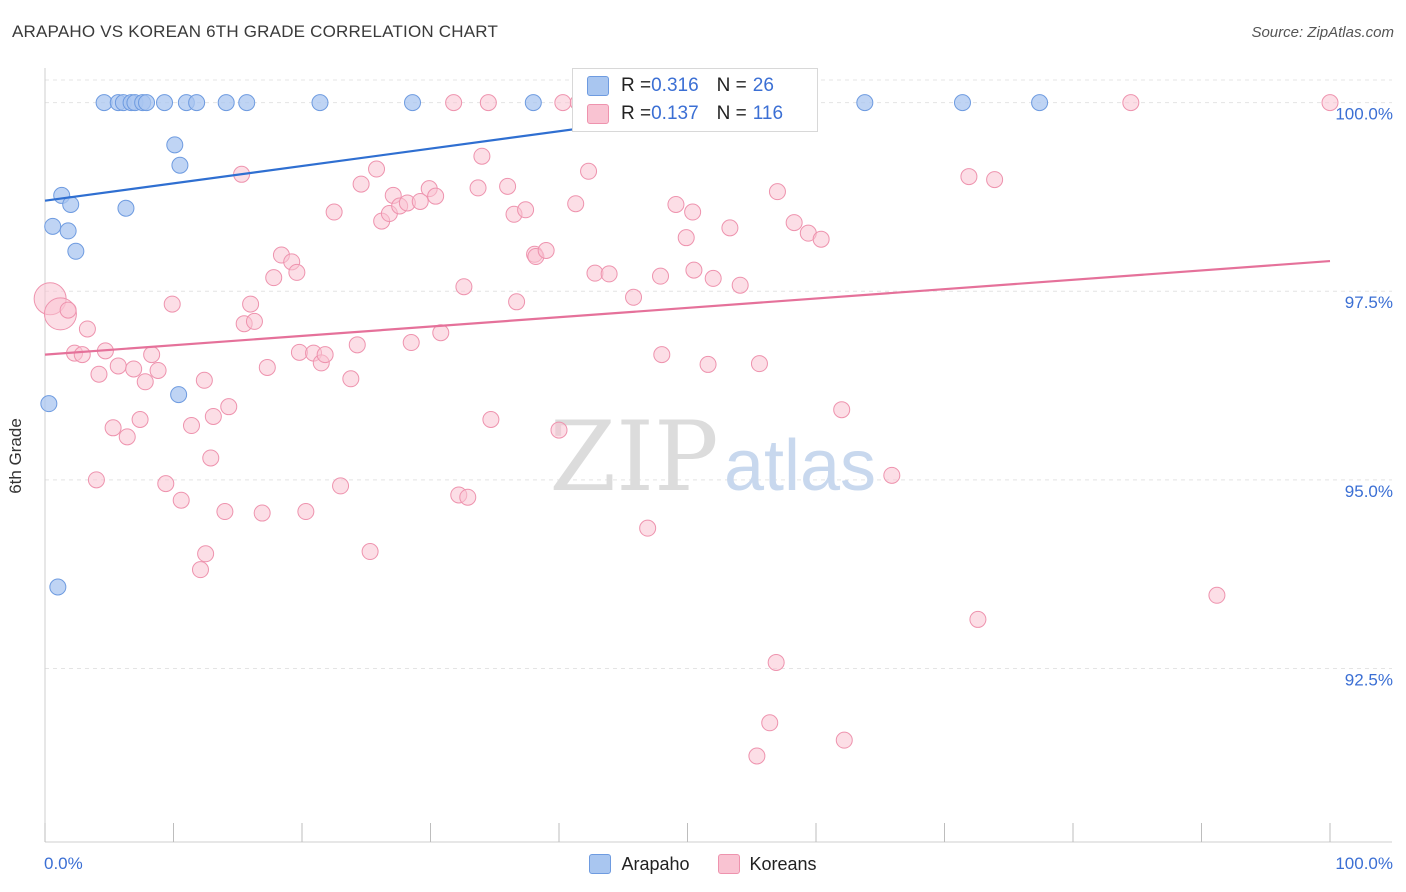  I want to click on source-label: Source: ZipAtlas.com, so click(1322, 32).